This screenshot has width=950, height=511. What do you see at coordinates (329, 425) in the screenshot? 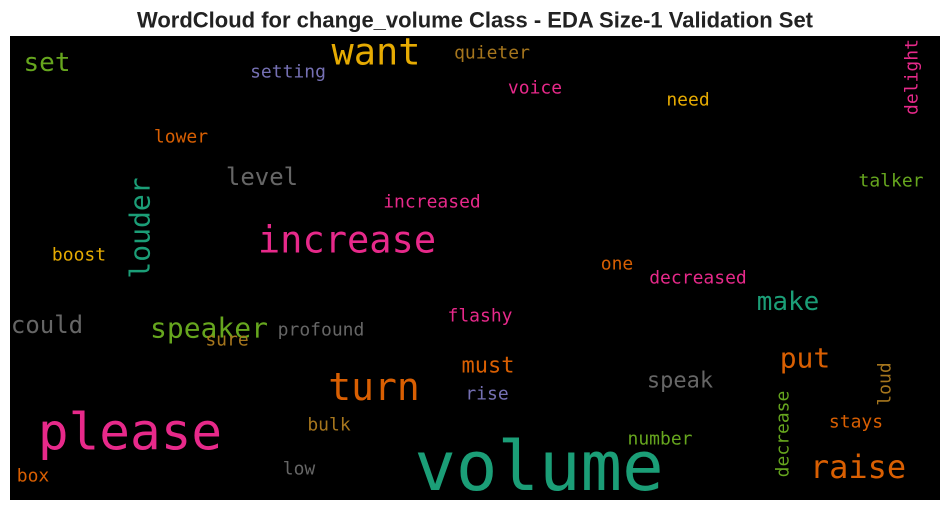
I see `word: bulk` at bounding box center [329, 425].